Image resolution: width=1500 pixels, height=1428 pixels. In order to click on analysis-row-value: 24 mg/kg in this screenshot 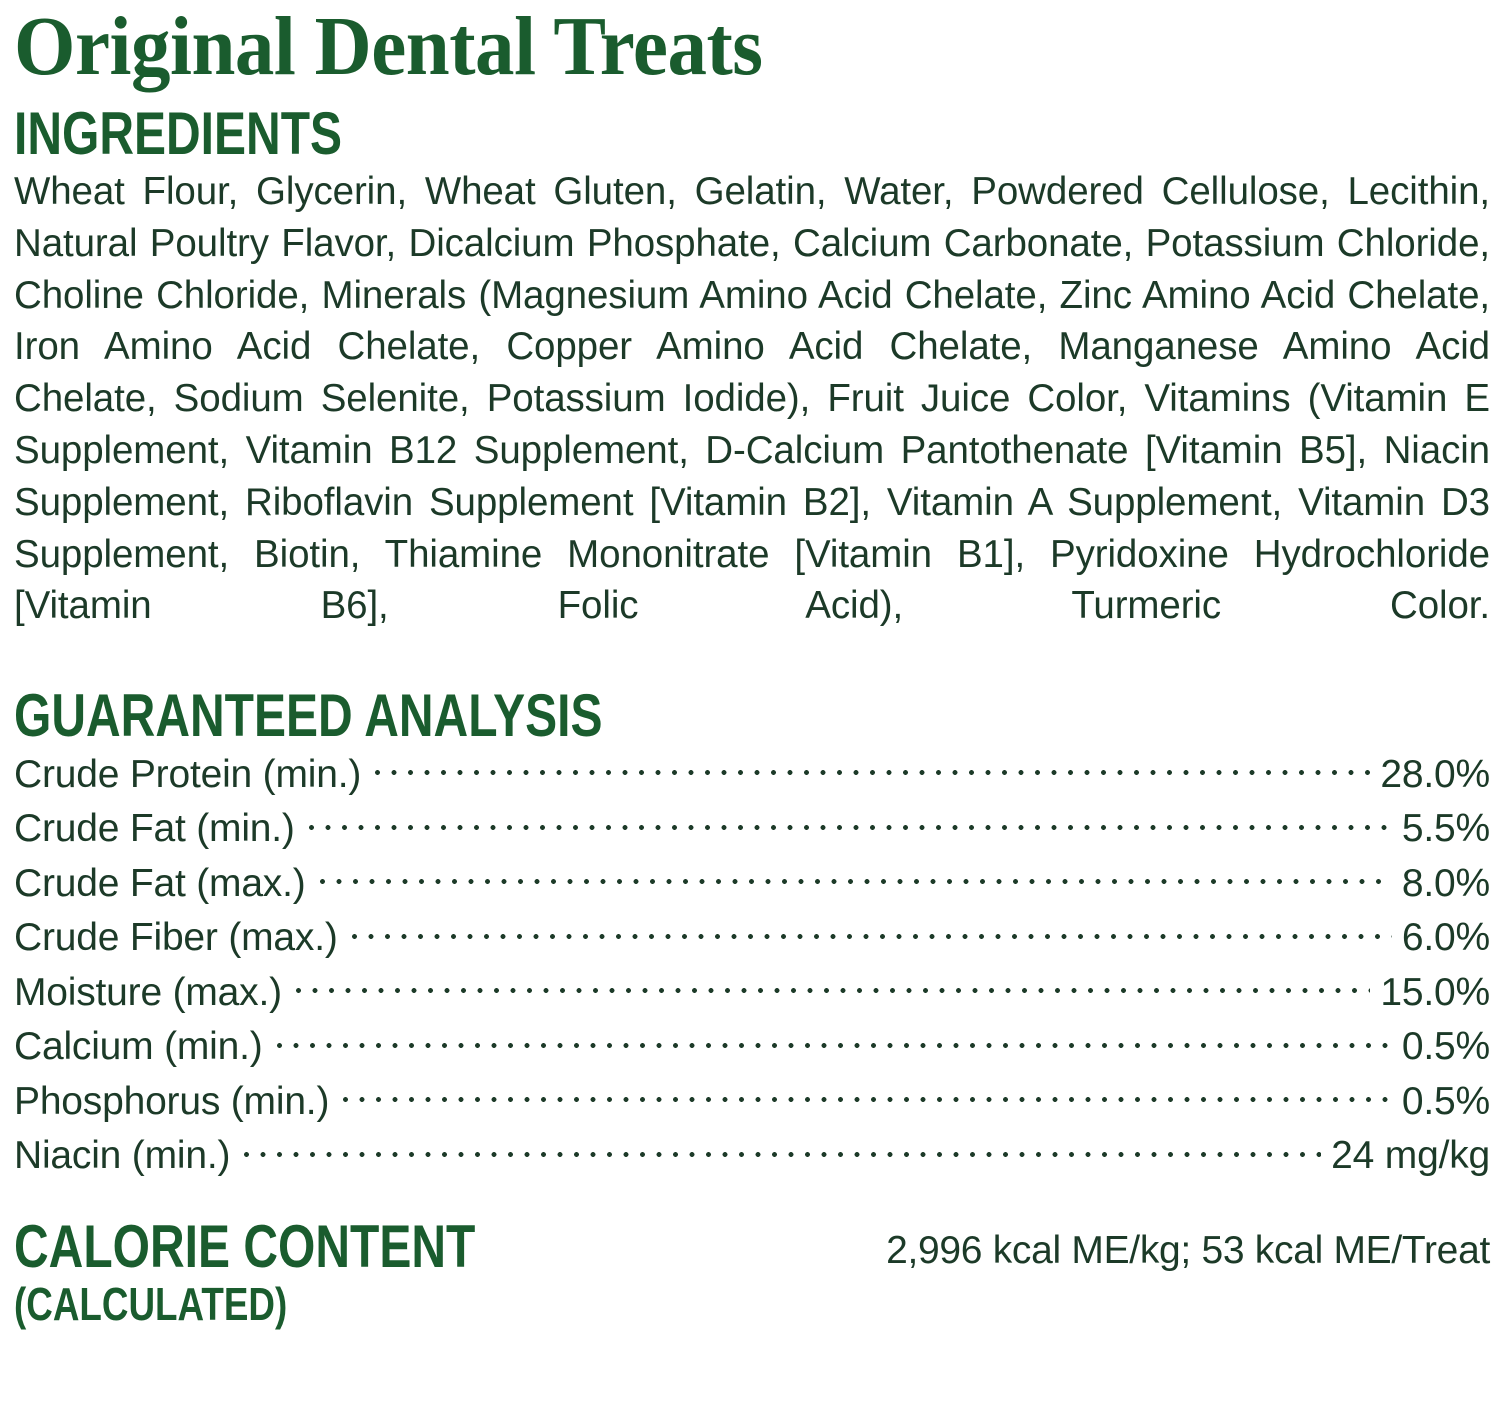, I will do `click(1410, 1156)`.